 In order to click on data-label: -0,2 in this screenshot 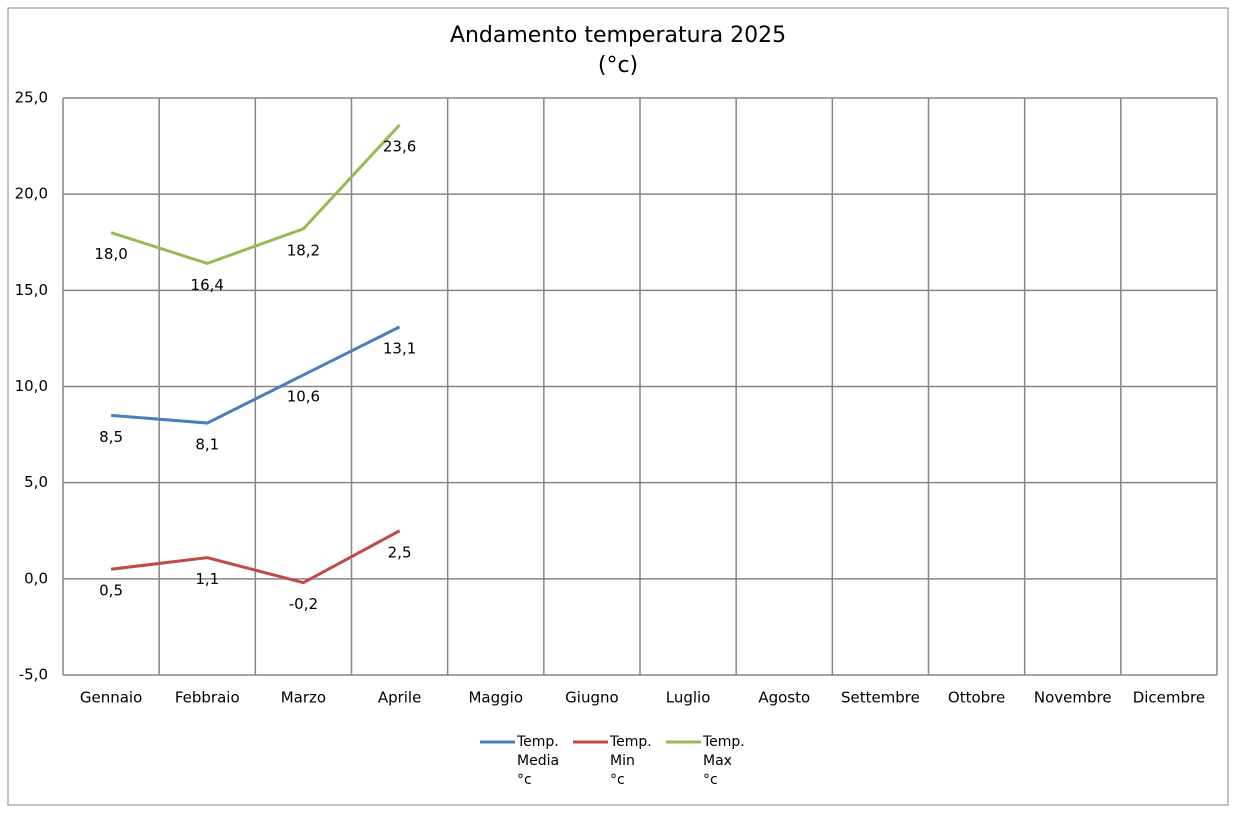, I will do `click(303, 604)`.